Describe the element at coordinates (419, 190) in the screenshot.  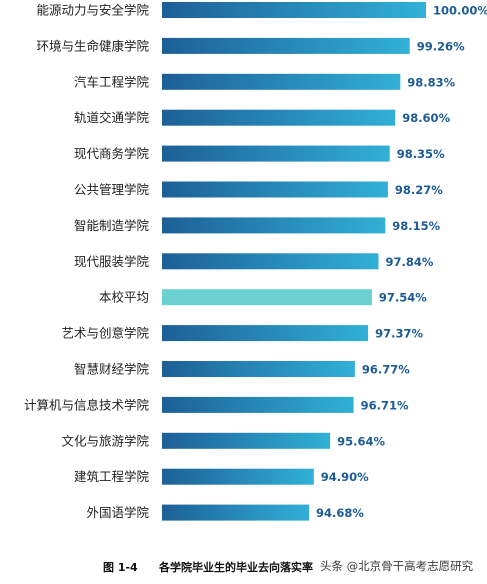
I see `value-label: 98.27%` at that location.